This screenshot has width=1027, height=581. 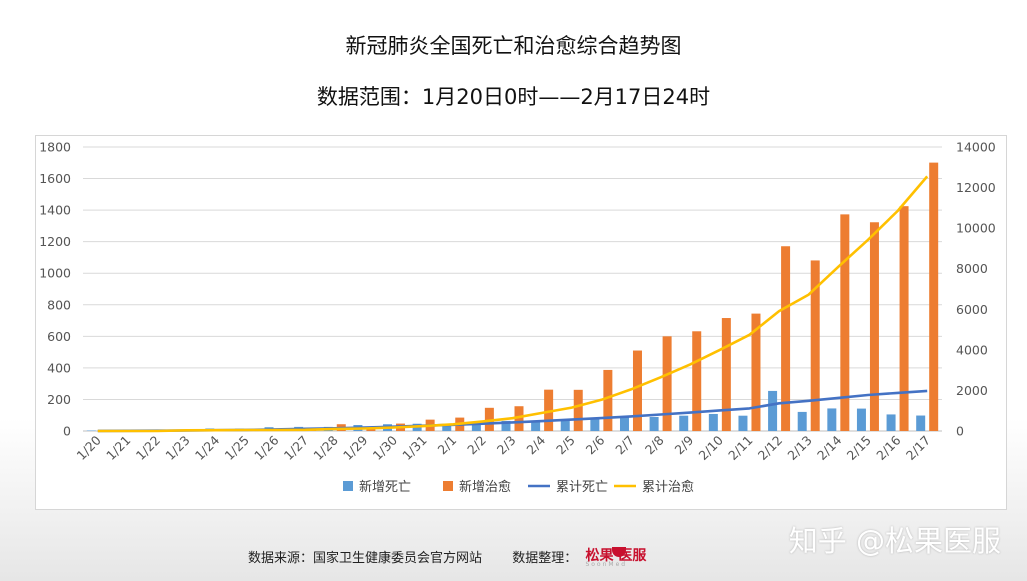 I want to click on left-tick-label: 1200, so click(x=55, y=241).